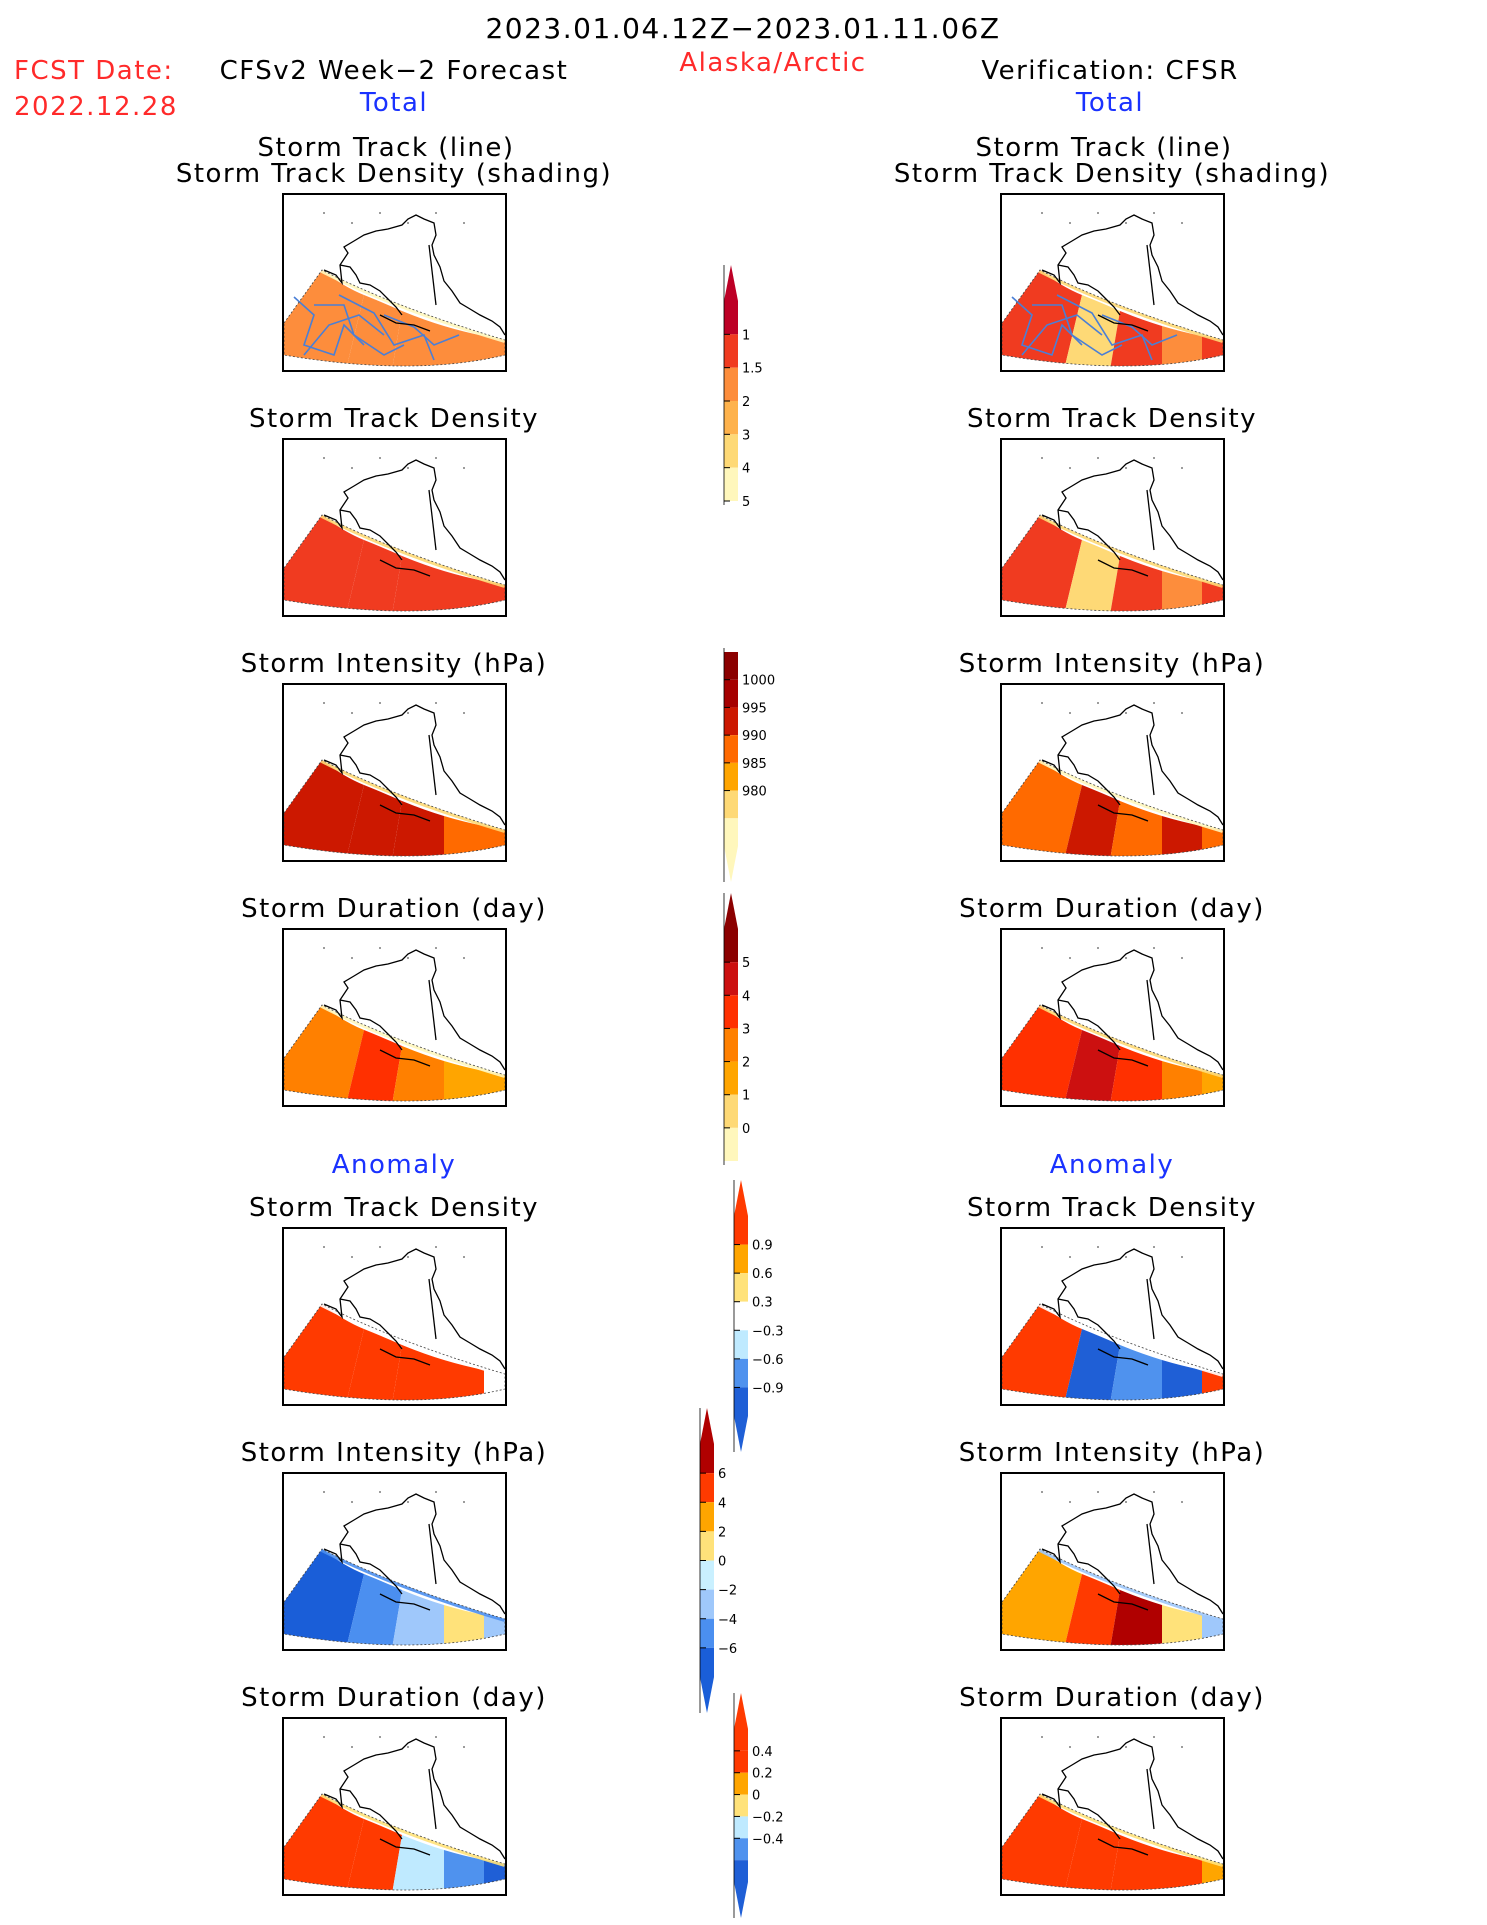  Describe the element at coordinates (722, 1474) in the screenshot. I see `colorbar-tick-label: 6` at that location.